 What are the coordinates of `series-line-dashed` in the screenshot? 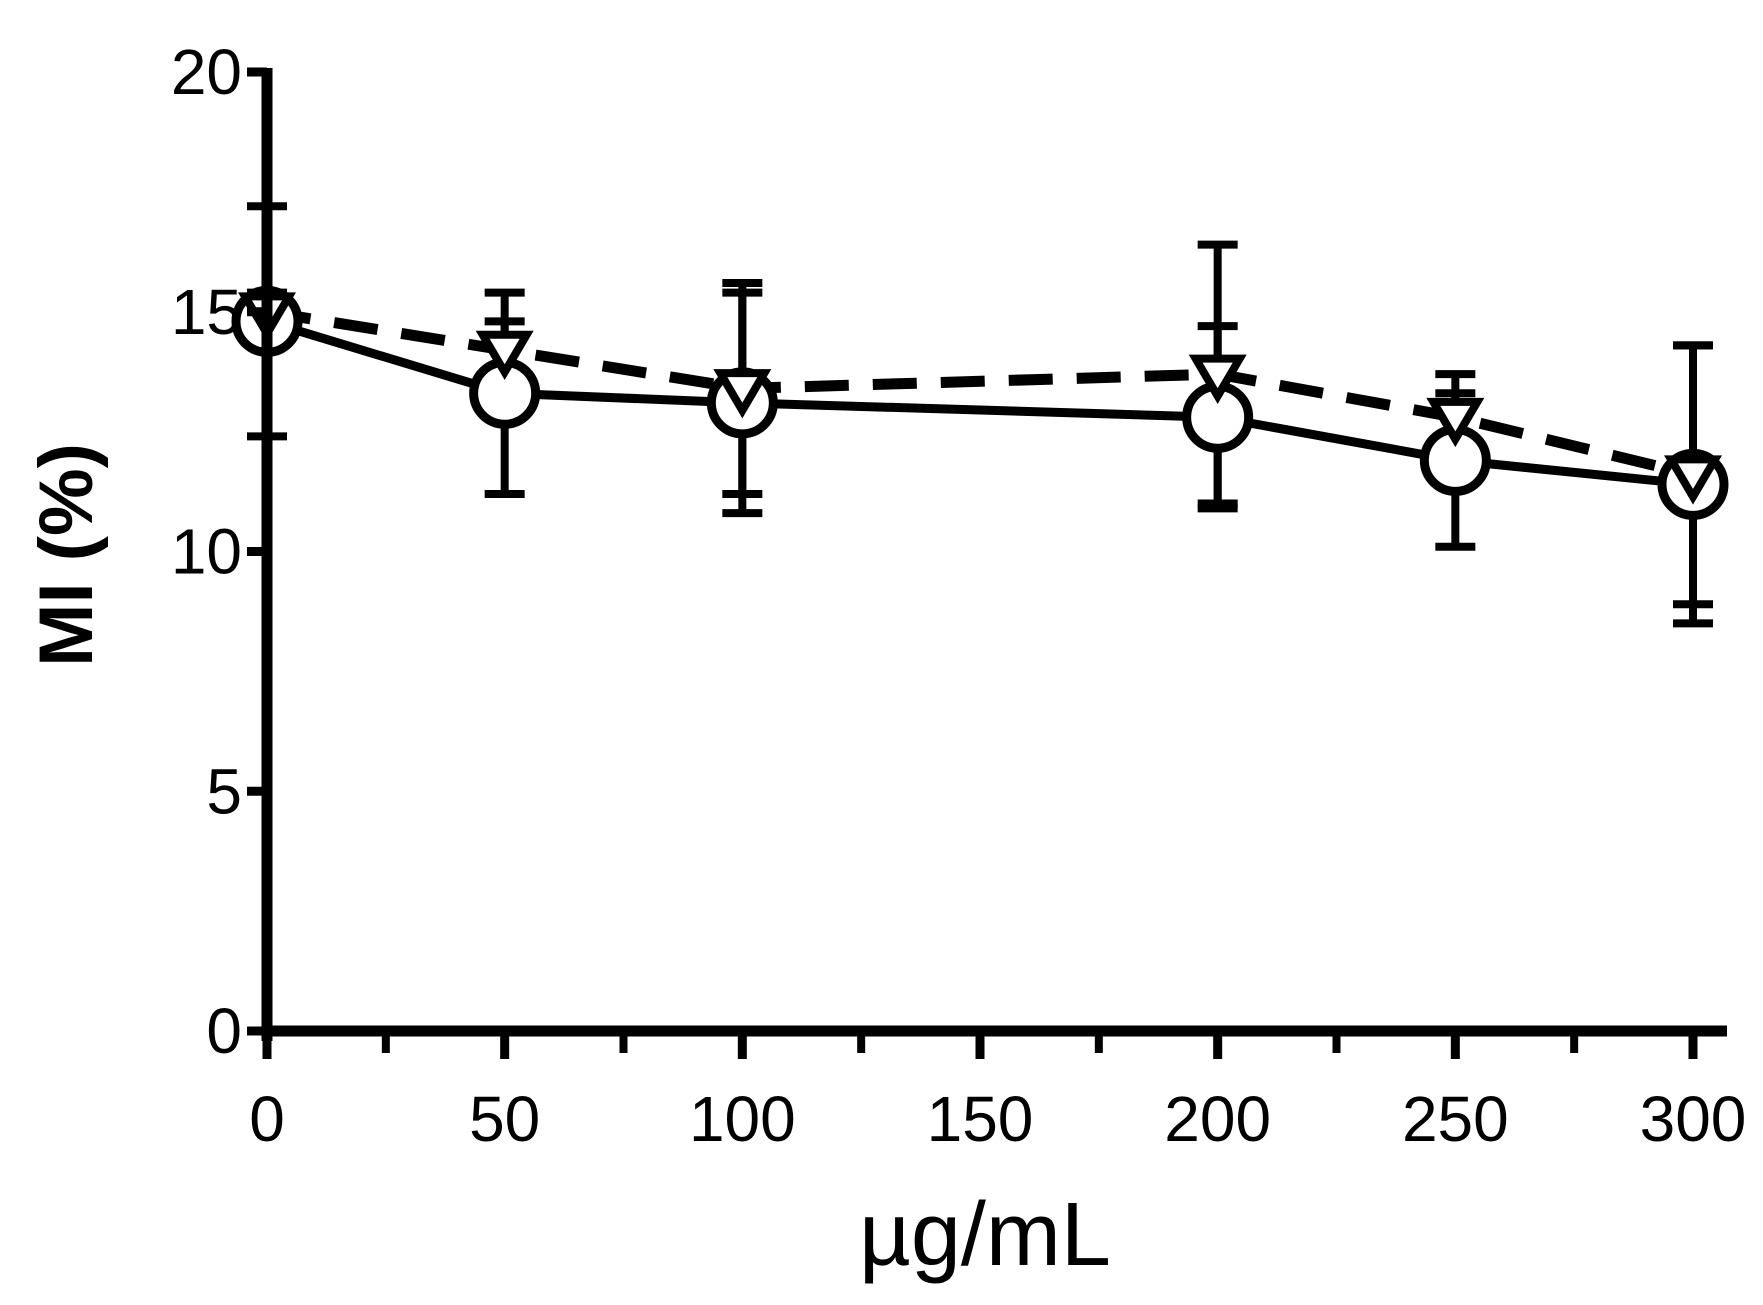 It's located at (980, 393).